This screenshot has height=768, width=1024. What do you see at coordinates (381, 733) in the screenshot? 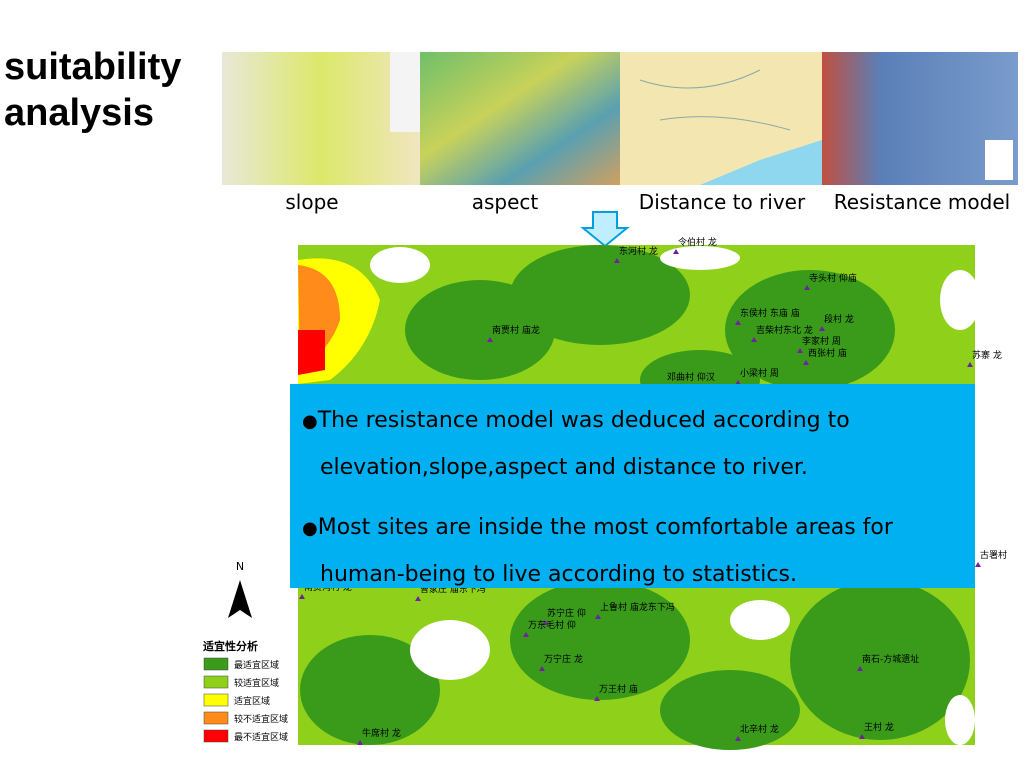
I see `site-label: 牛席村 龙` at bounding box center [381, 733].